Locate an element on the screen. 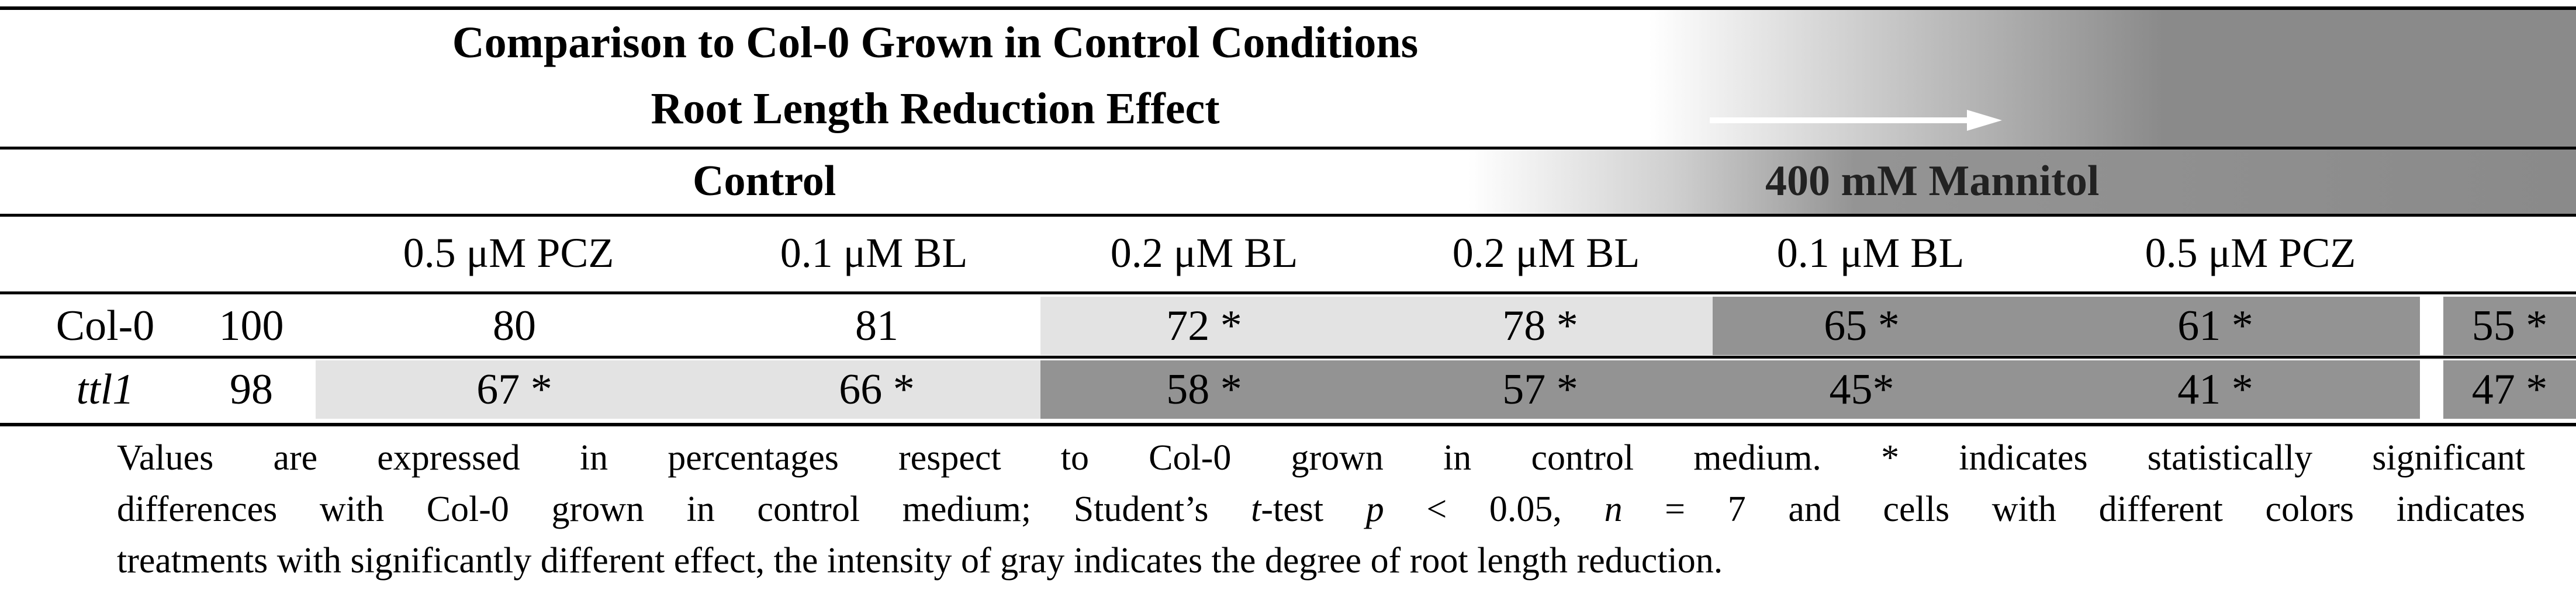 The image size is (2576, 608). table-cell: 41 * is located at coordinates (2215, 389).